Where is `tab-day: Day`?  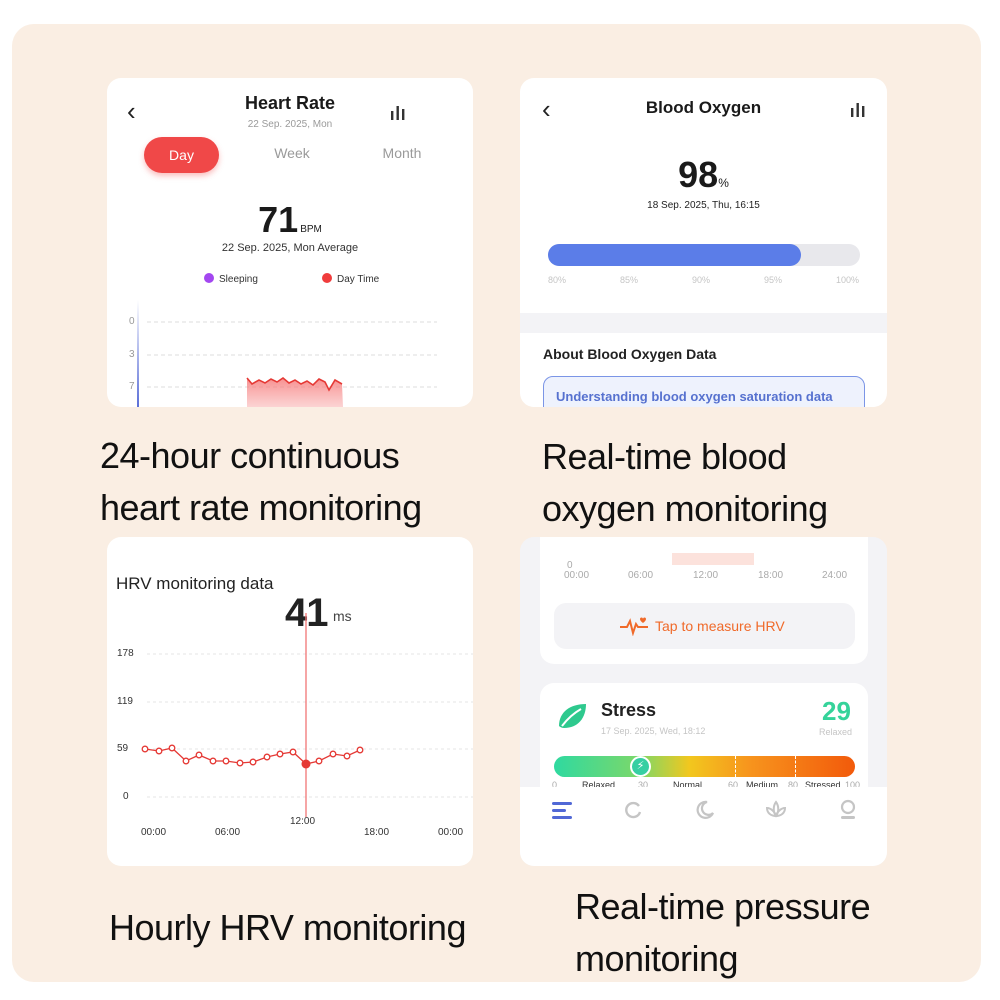 tab-day: Day is located at coordinates (181, 155).